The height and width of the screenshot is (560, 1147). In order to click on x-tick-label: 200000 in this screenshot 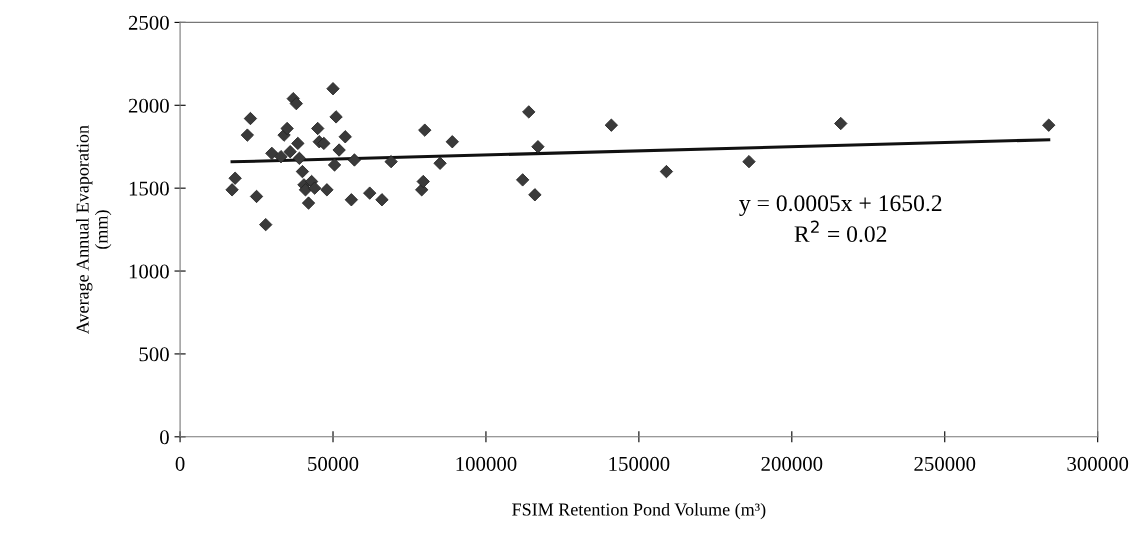, I will do `click(792, 463)`.